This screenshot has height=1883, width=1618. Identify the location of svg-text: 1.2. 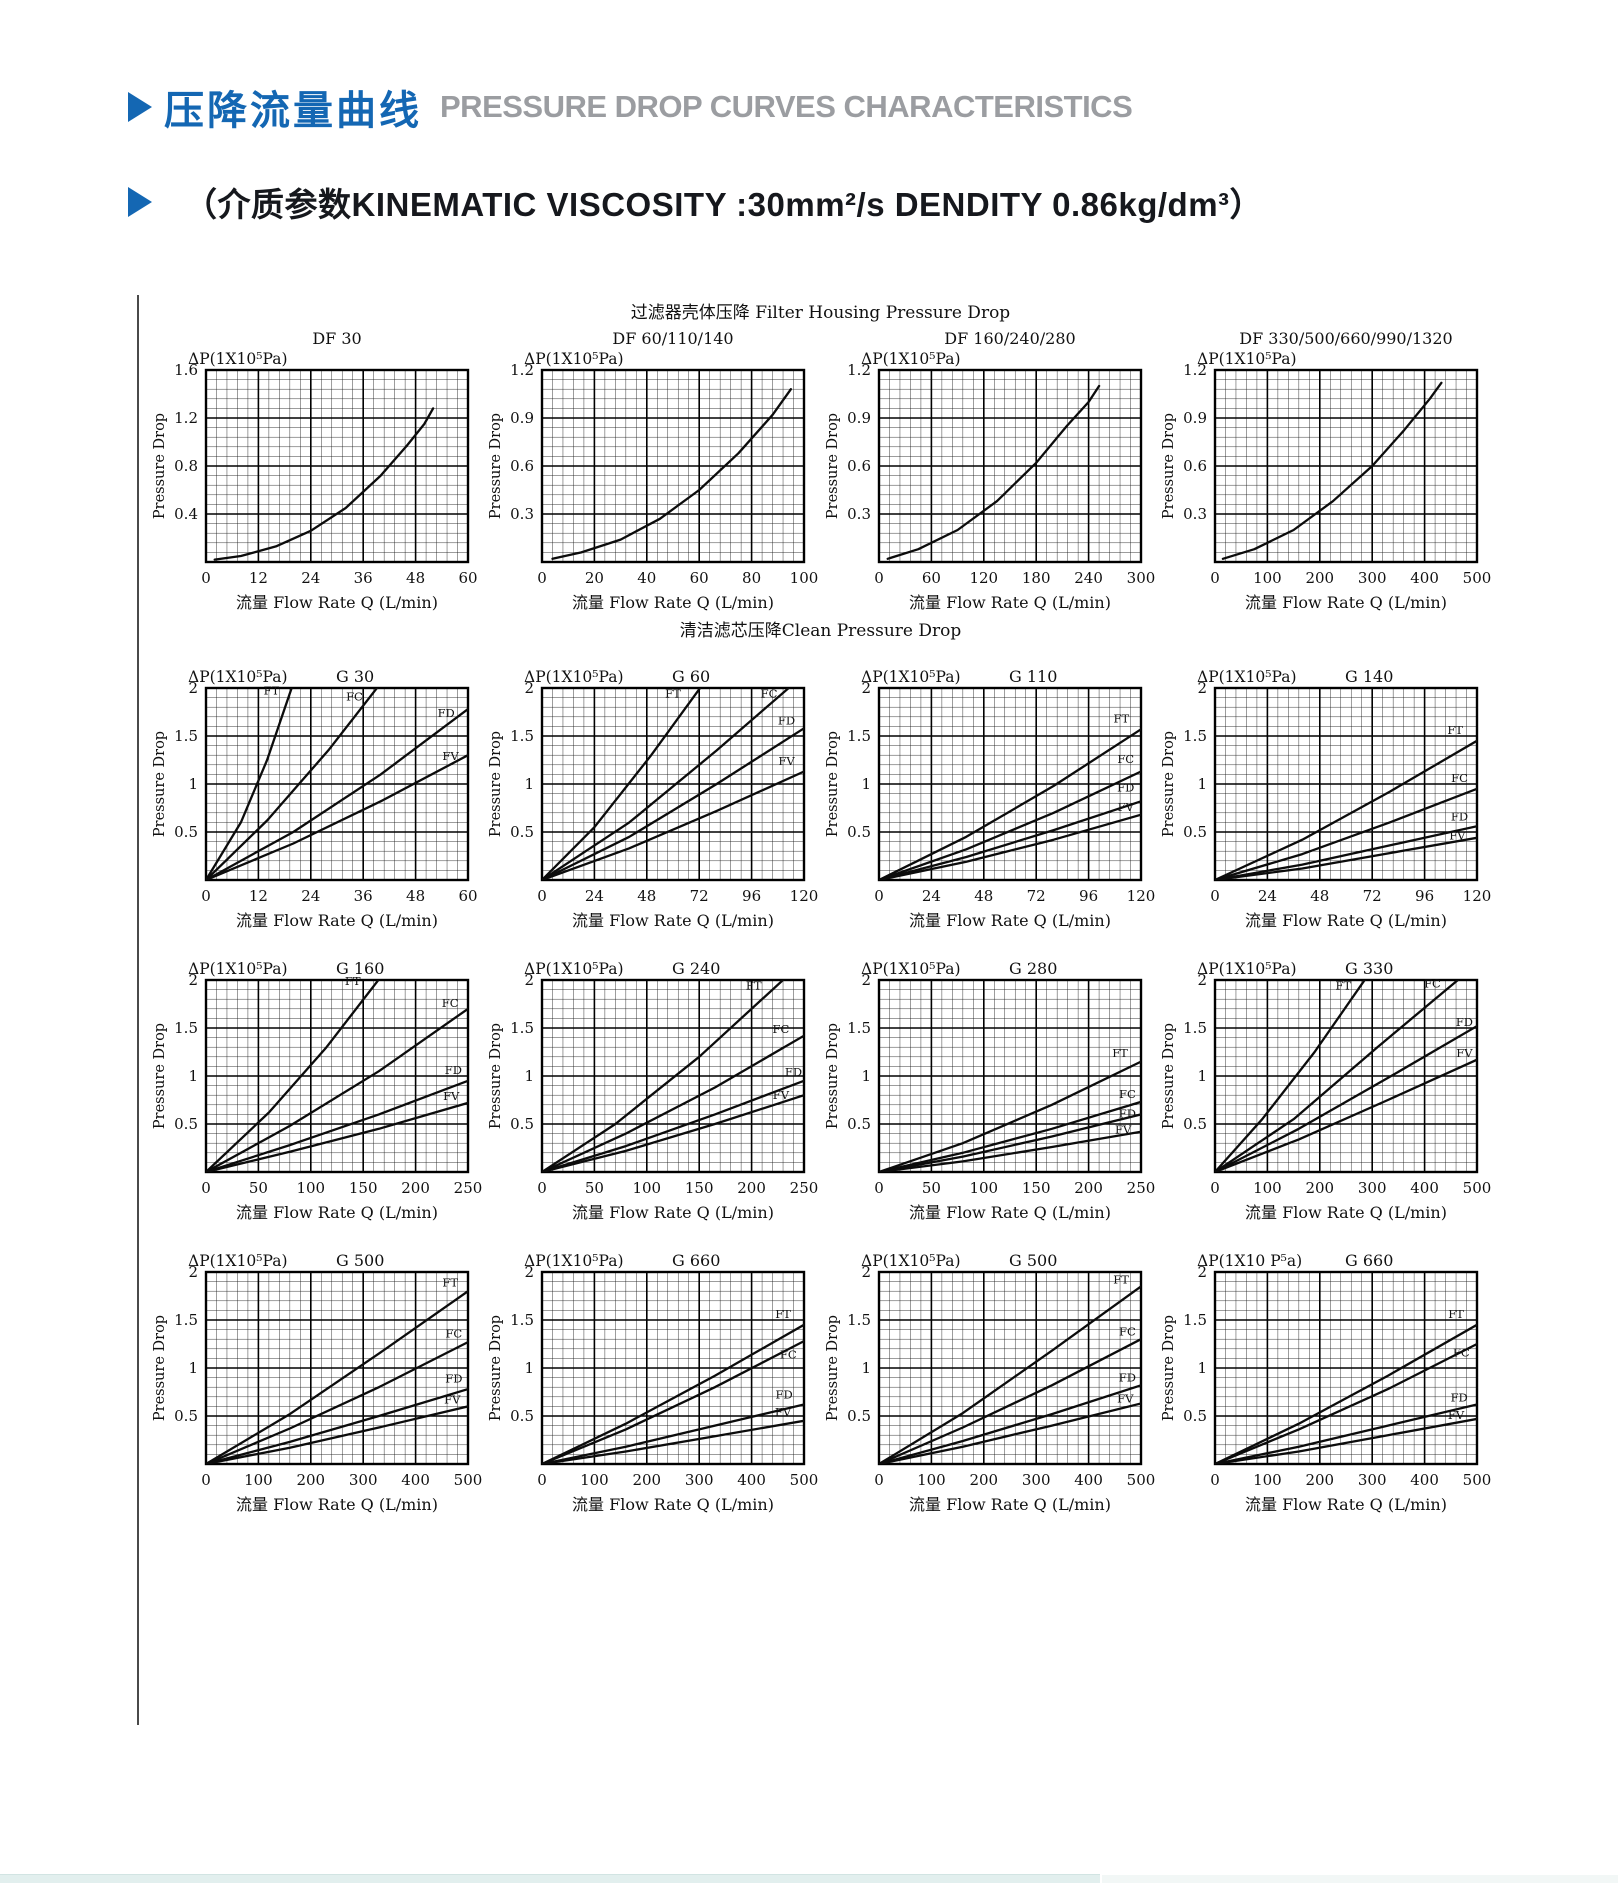
(522, 370).